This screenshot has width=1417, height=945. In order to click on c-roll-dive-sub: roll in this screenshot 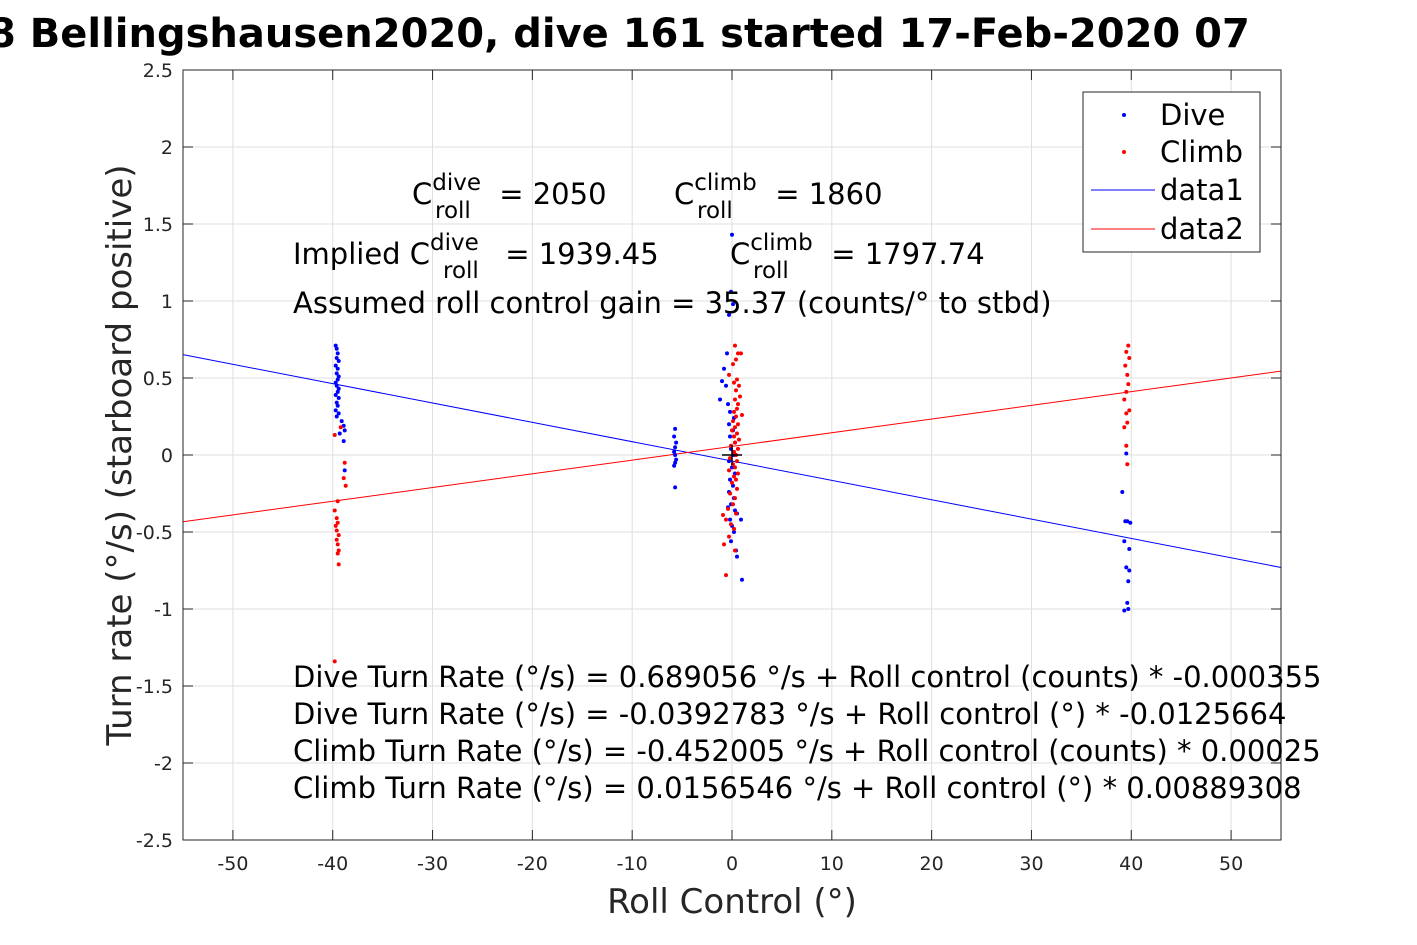, I will do `click(453, 211)`.